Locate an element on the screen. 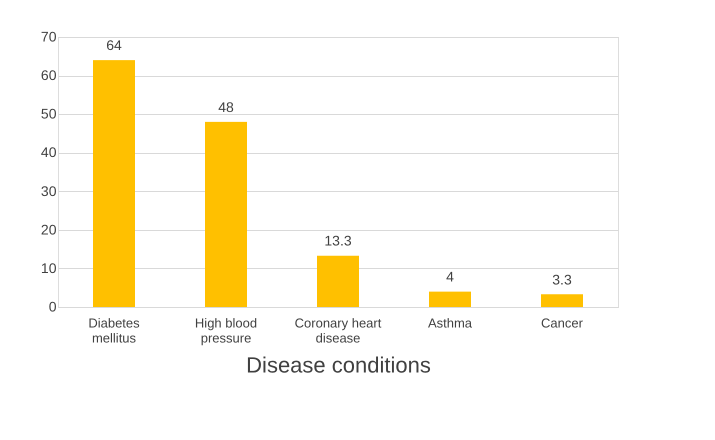  data-label: 13.3 is located at coordinates (338, 240).